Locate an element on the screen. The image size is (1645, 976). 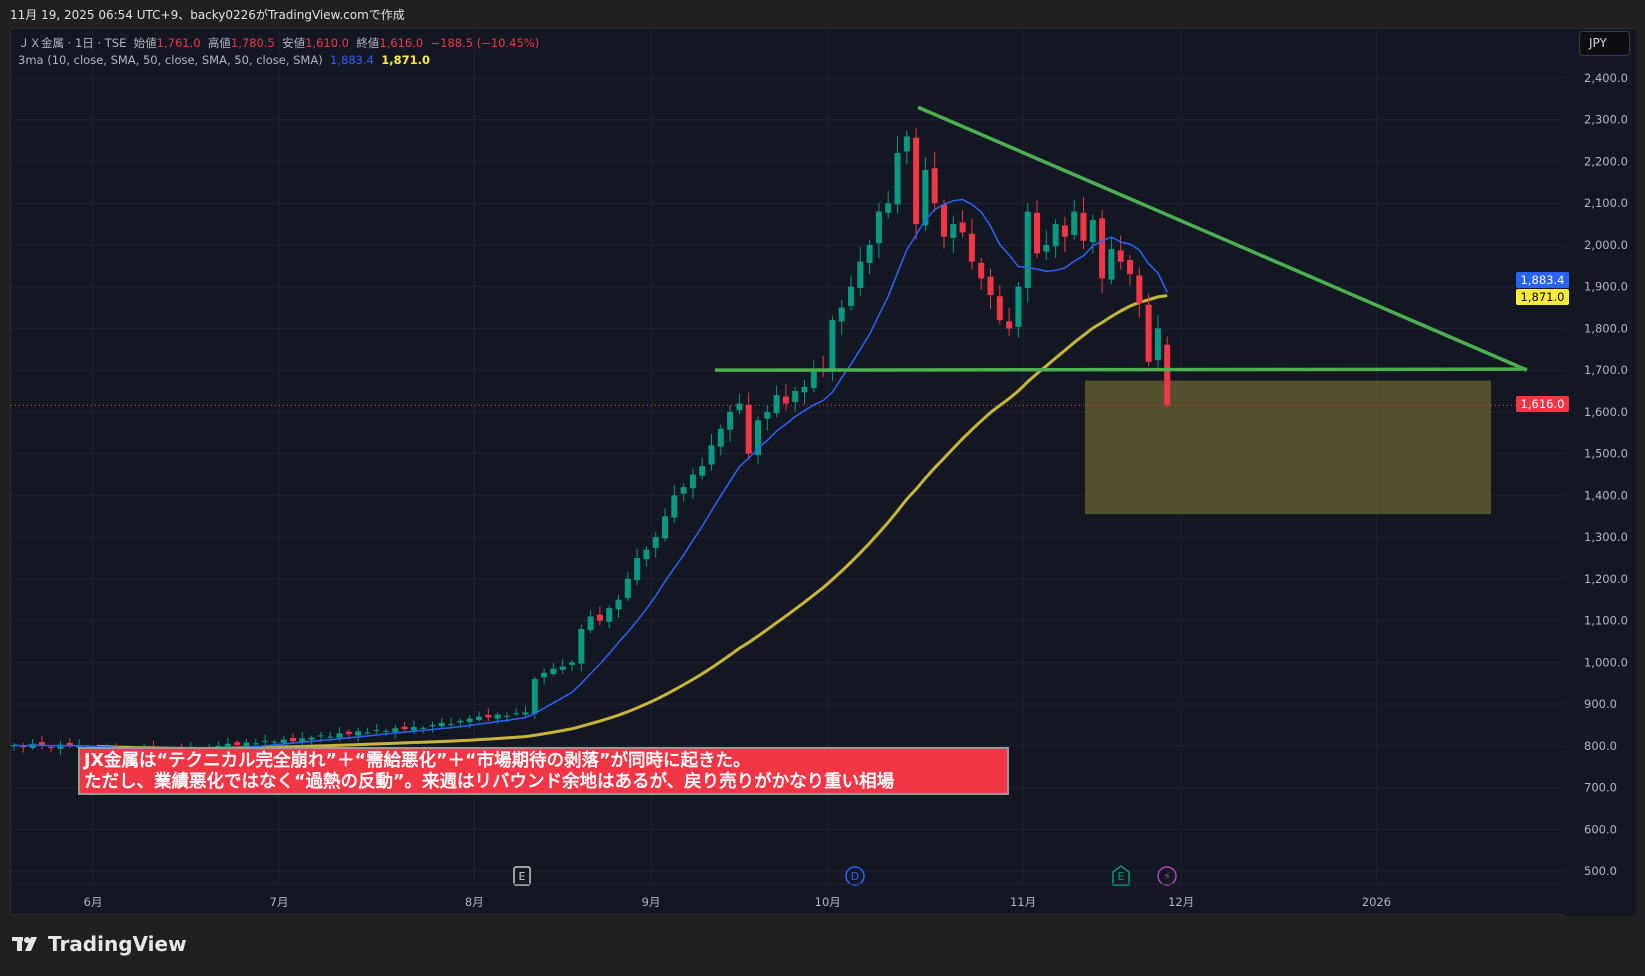
horizontal-support-line is located at coordinates (1121, 369).